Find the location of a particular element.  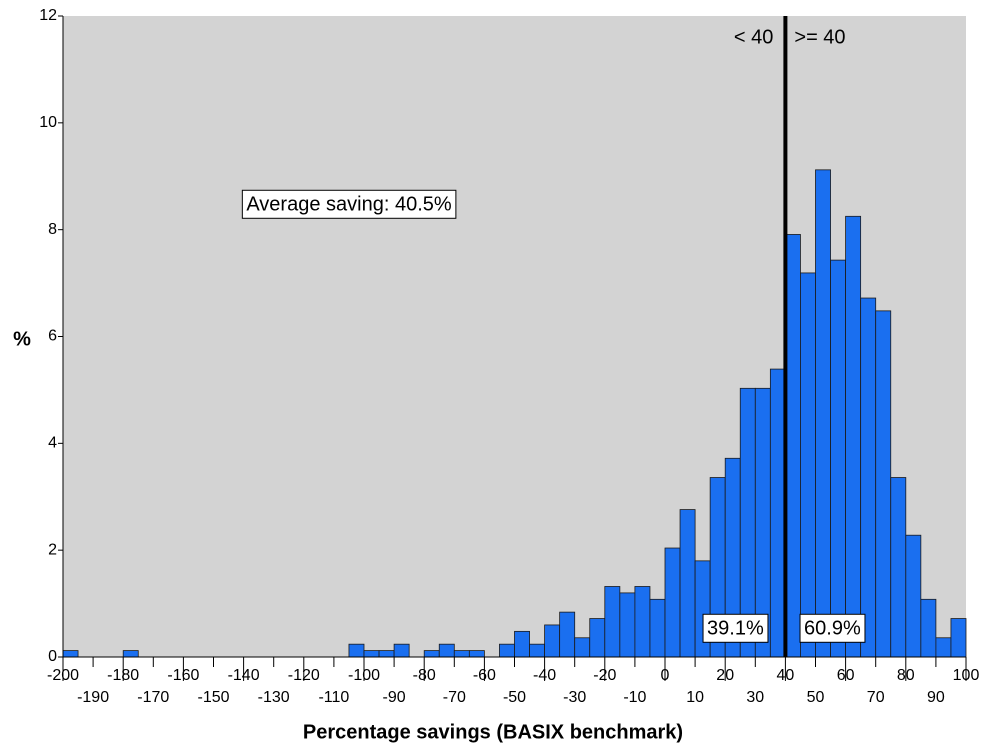

side-label: < 40 is located at coordinates (753, 37).